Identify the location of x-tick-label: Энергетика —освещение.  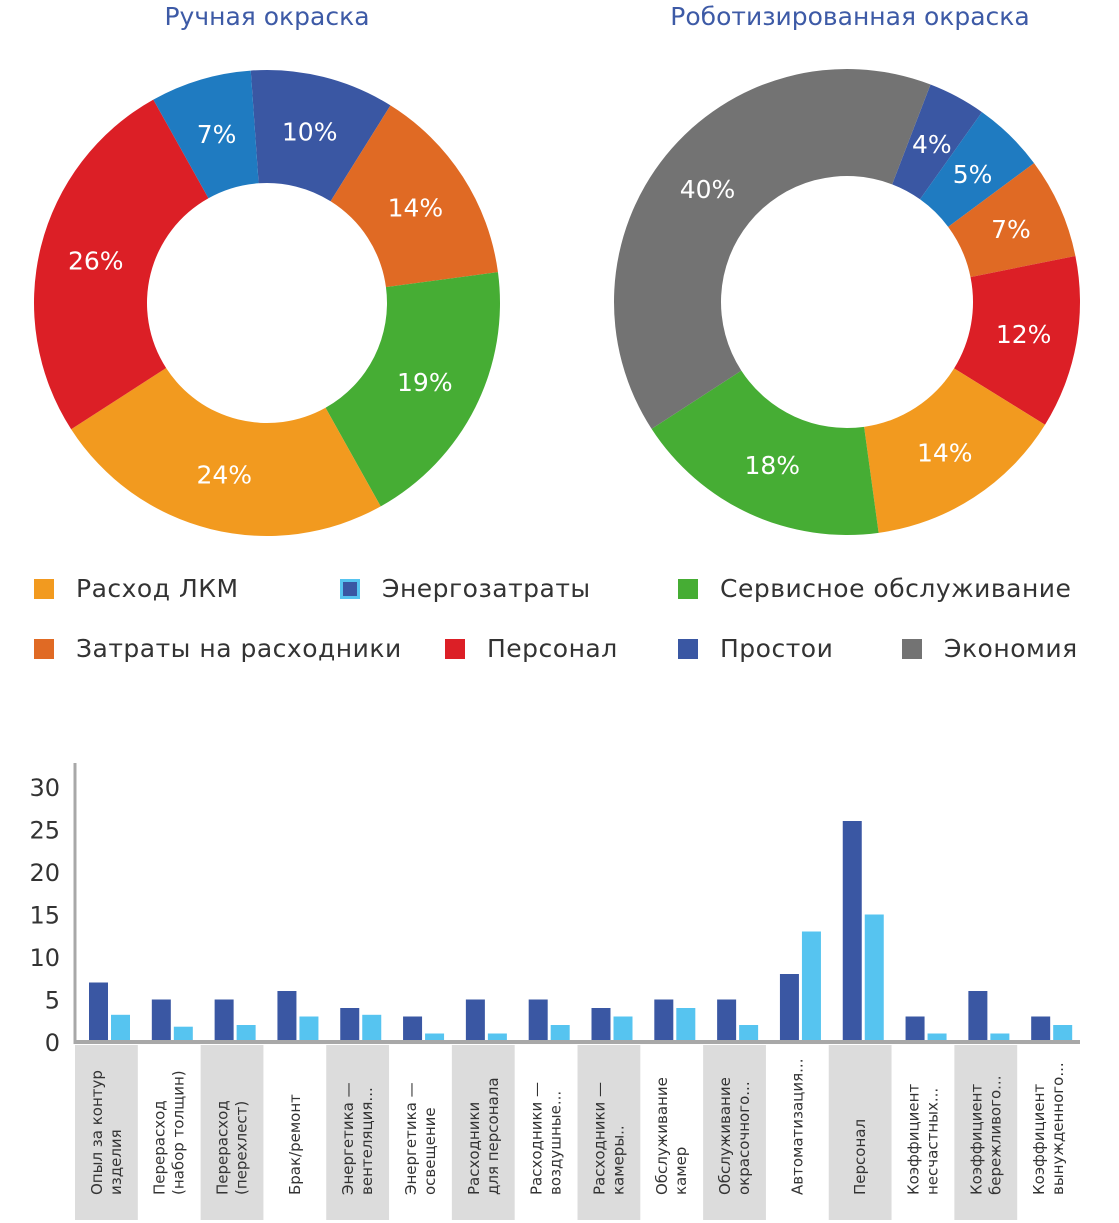
(420, 1138).